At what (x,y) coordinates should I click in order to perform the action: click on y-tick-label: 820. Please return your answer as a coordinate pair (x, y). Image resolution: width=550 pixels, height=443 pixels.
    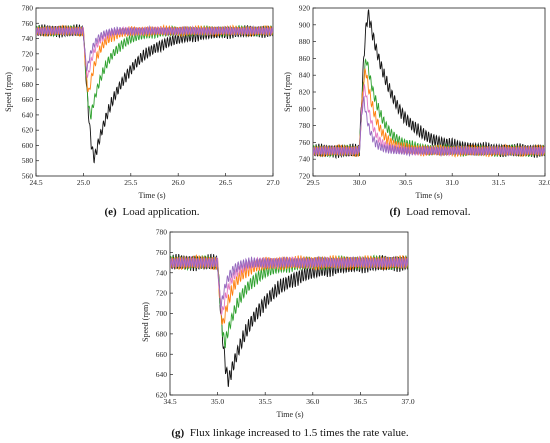
    Looking at the image, I should click on (305, 92).